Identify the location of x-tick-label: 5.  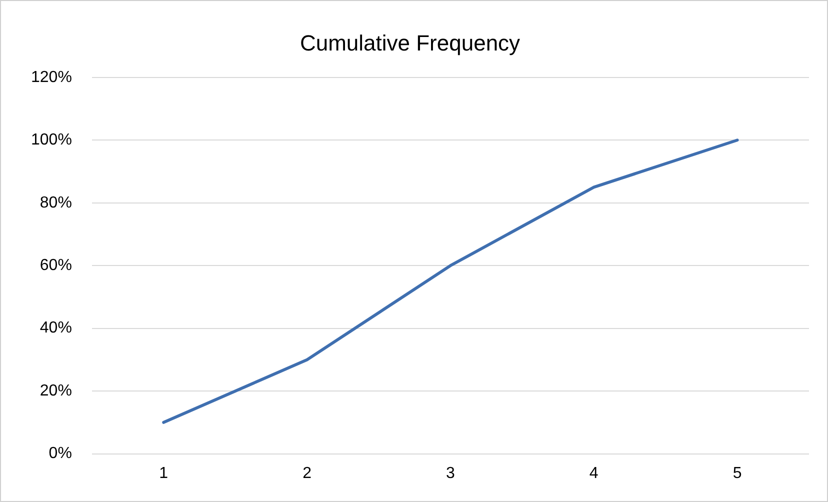
(737, 473).